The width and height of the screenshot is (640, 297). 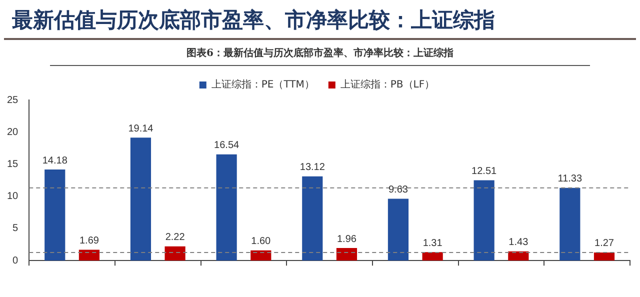 I want to click on chart-subtitle: 图表6：最新估值与历次底部市盈率、市净率比较：上证综指, so click(x=320, y=53).